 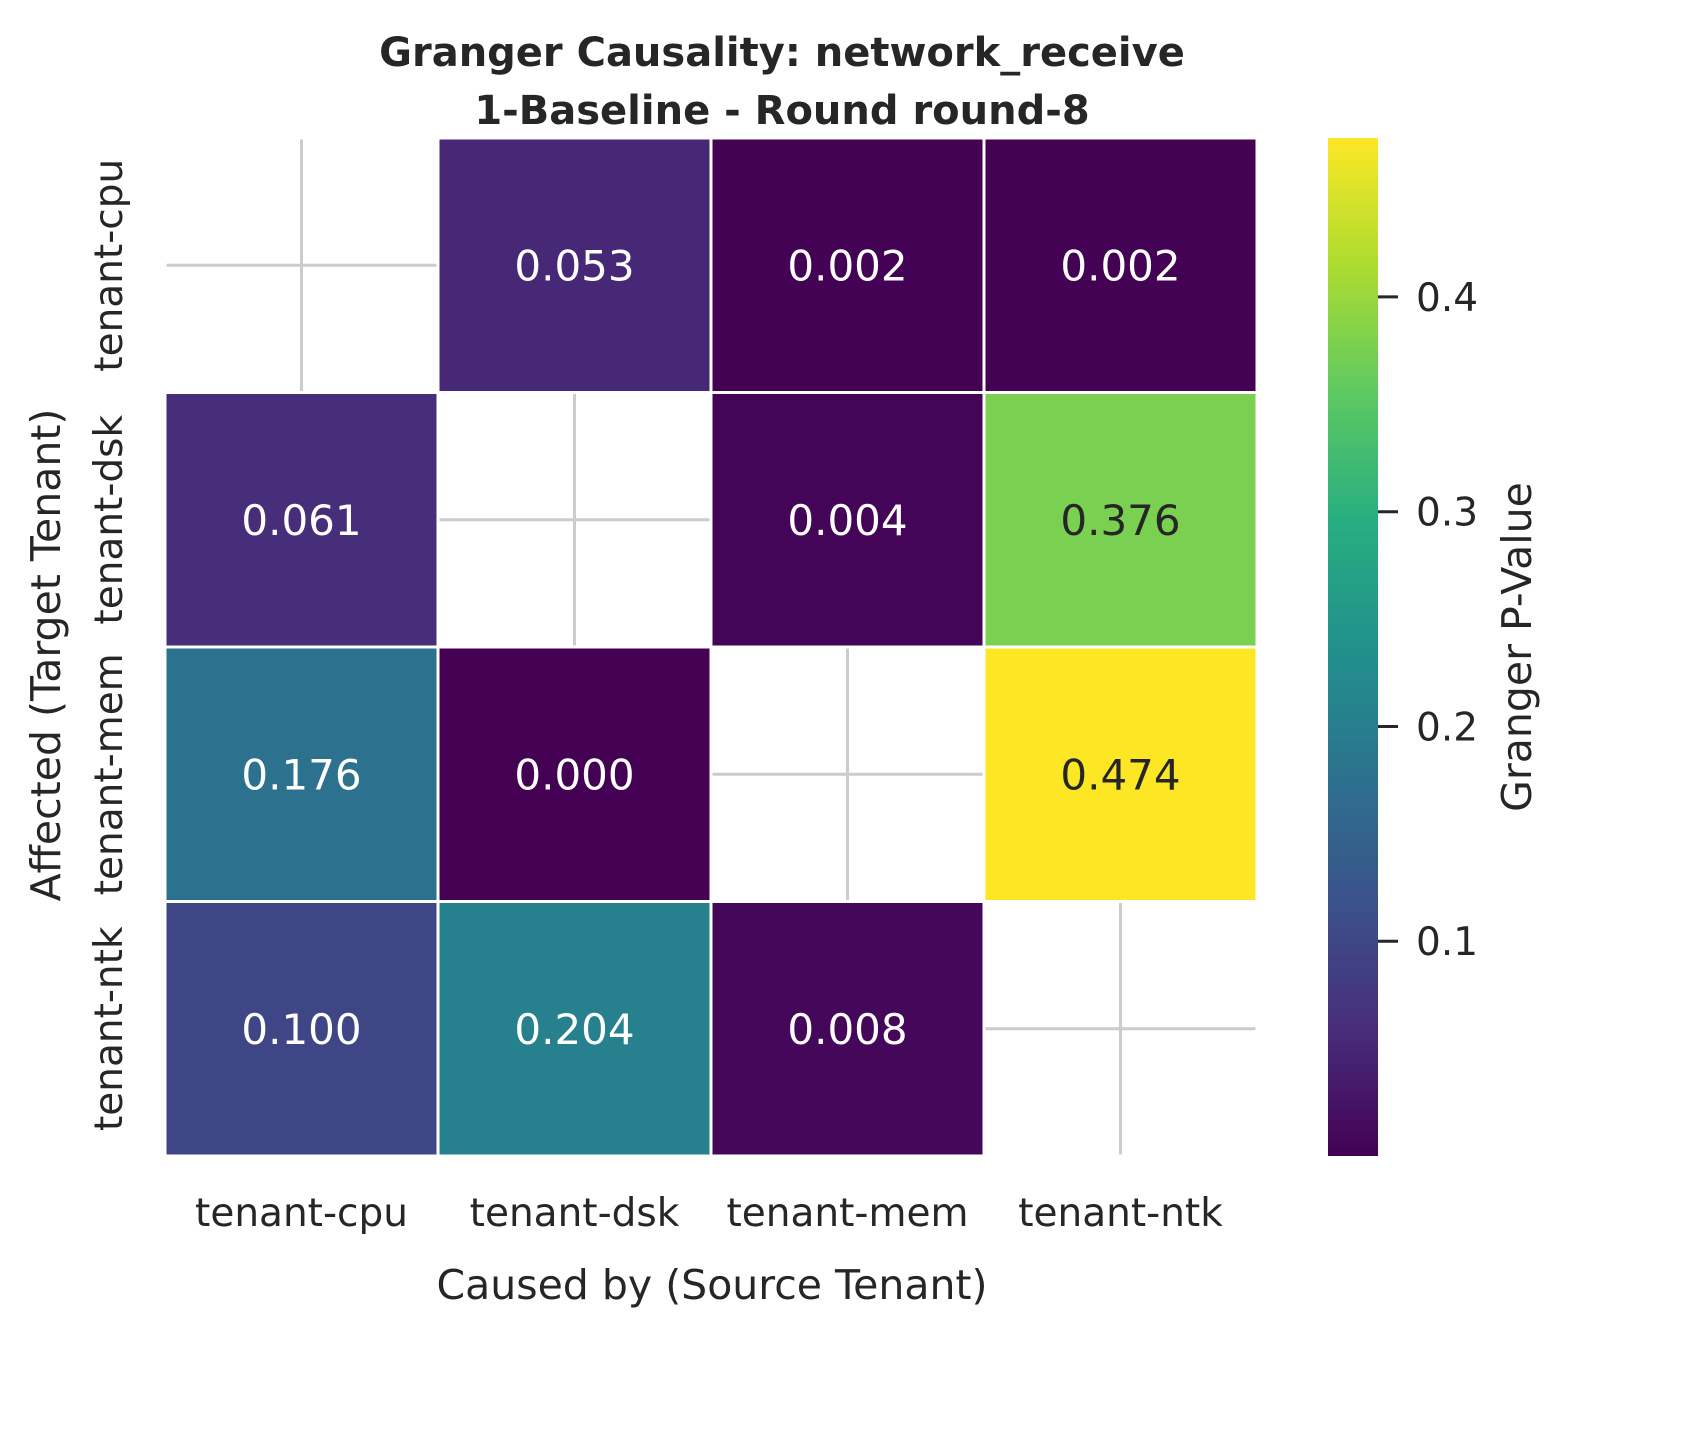 What do you see at coordinates (109, 774) in the screenshot?
I see `y-tick-label: tenant-mem` at bounding box center [109, 774].